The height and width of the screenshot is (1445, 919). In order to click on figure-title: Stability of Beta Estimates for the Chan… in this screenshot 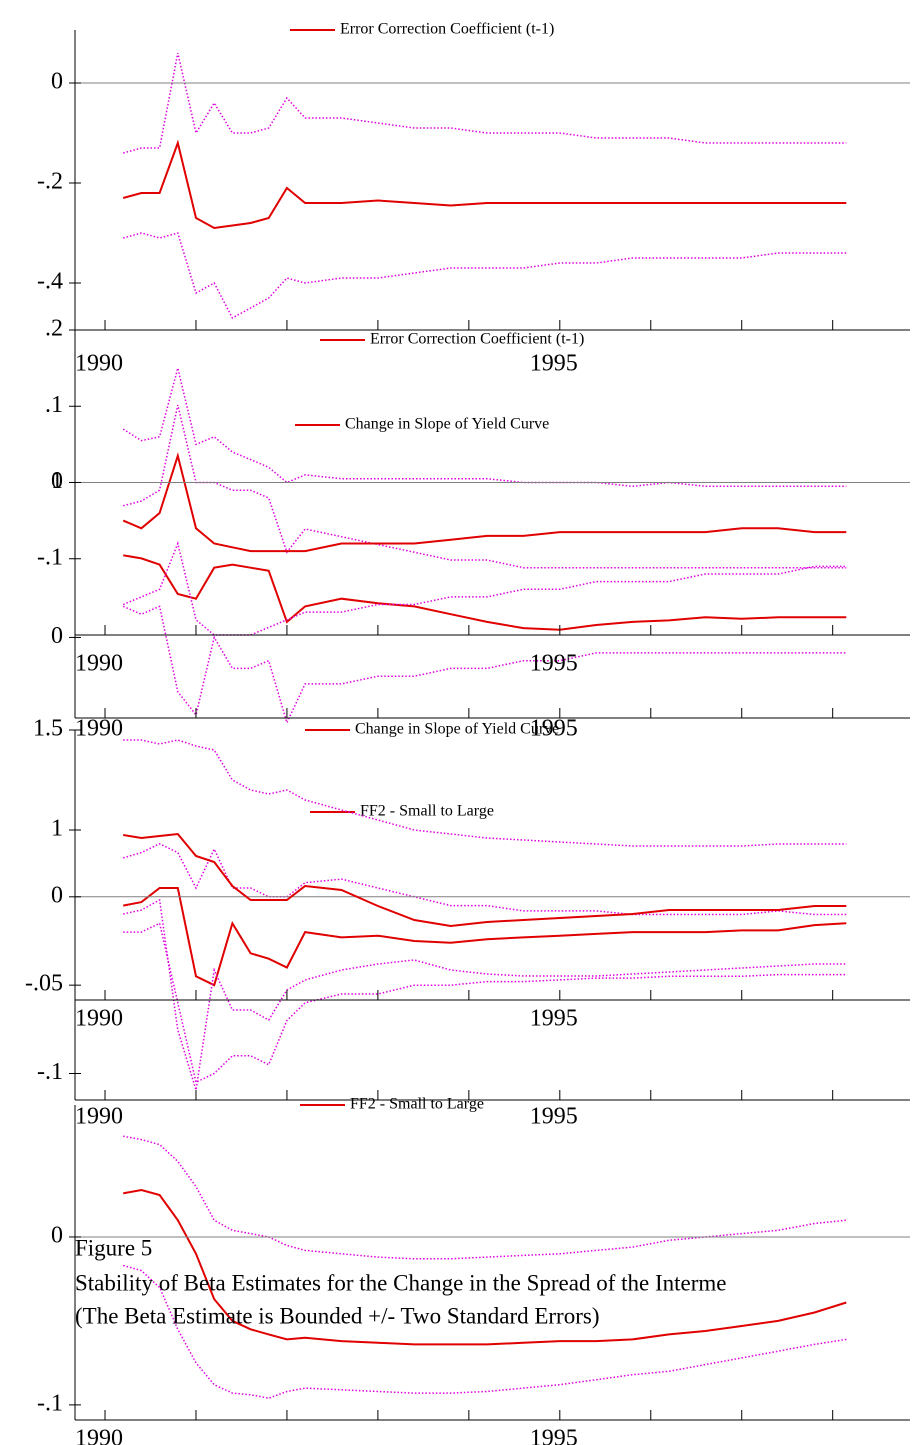, I will do `click(401, 1282)`.